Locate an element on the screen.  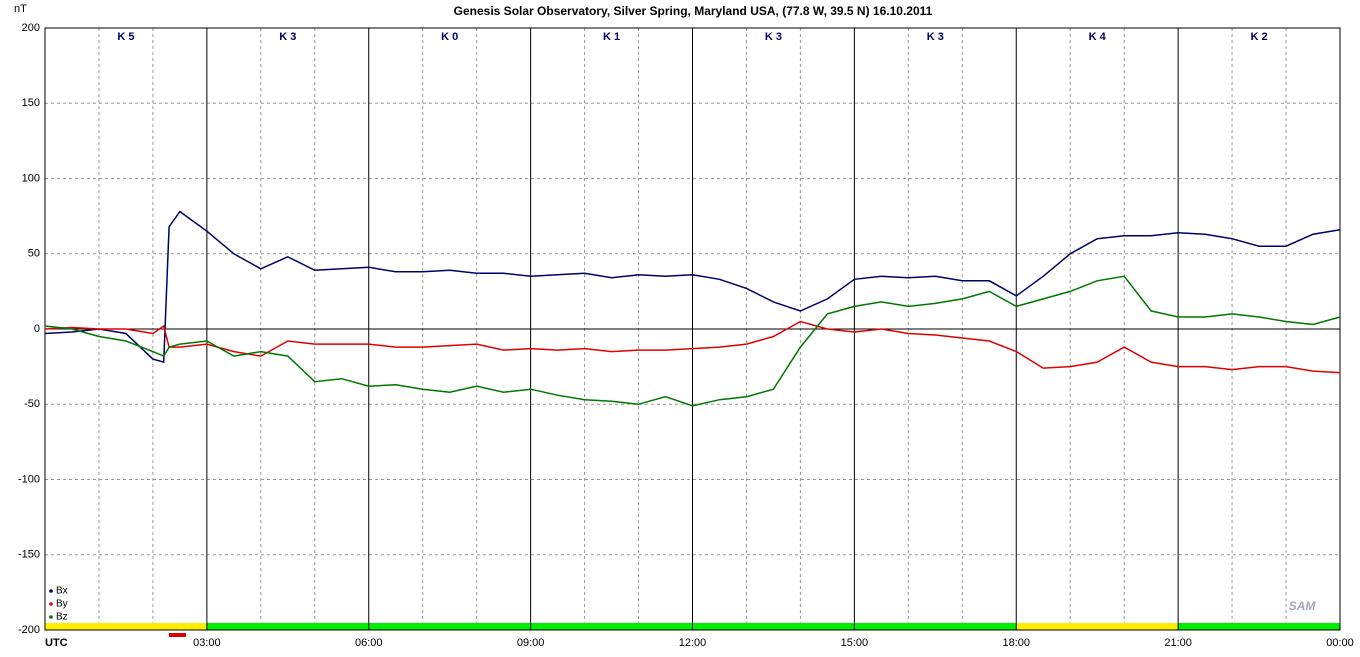
x-tick-label: 09:00 is located at coordinates (531, 643).